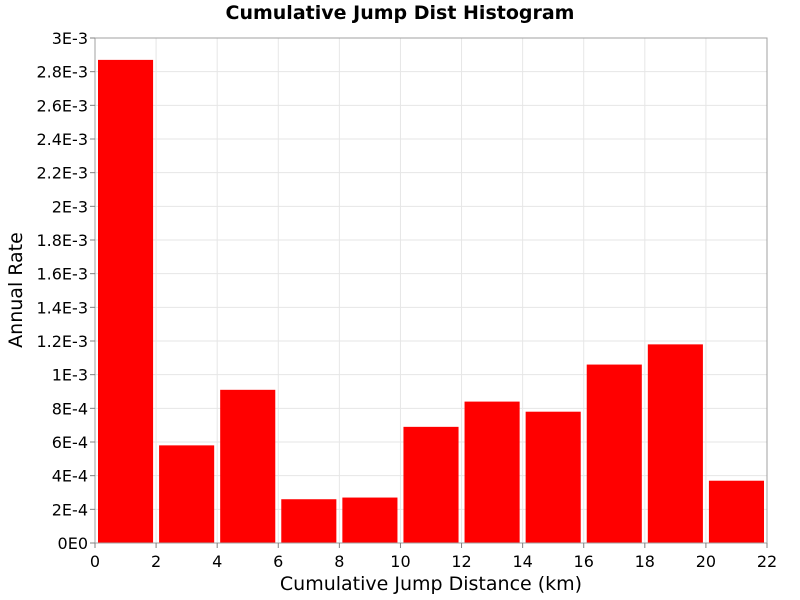 The image size is (800, 600). Describe the element at coordinates (431, 584) in the screenshot. I see `x-axis-label: Cumulative Jump Distance (km)` at that location.